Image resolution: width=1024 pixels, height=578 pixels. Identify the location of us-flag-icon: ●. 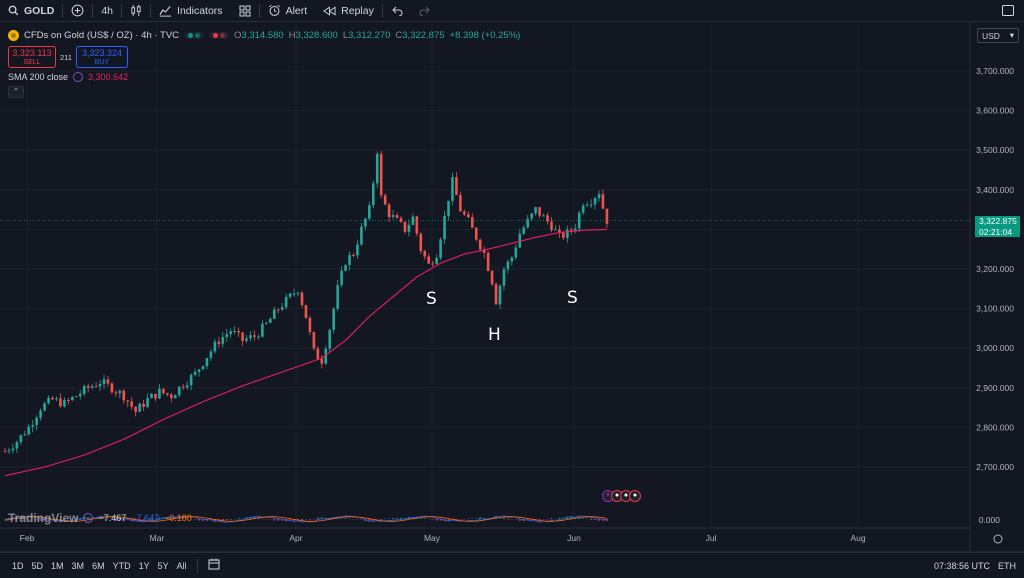
(635, 496).